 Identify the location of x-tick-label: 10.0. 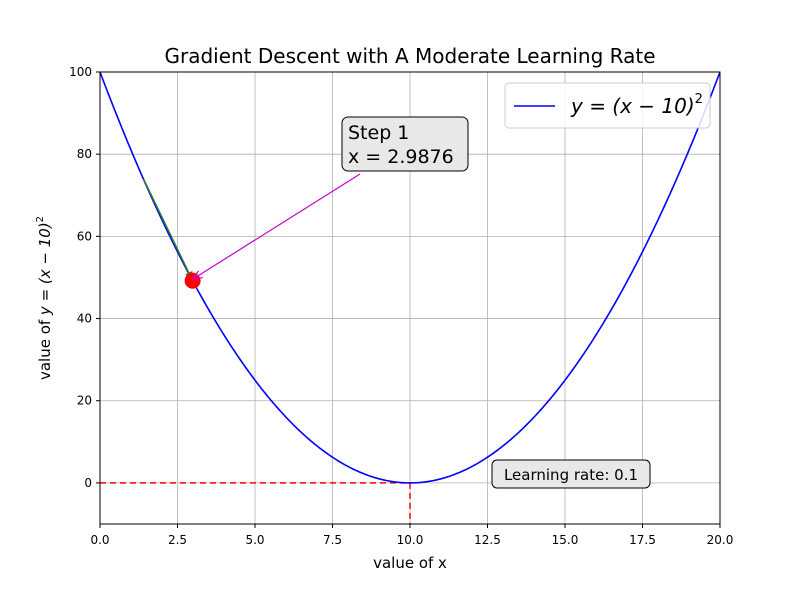
(410, 540).